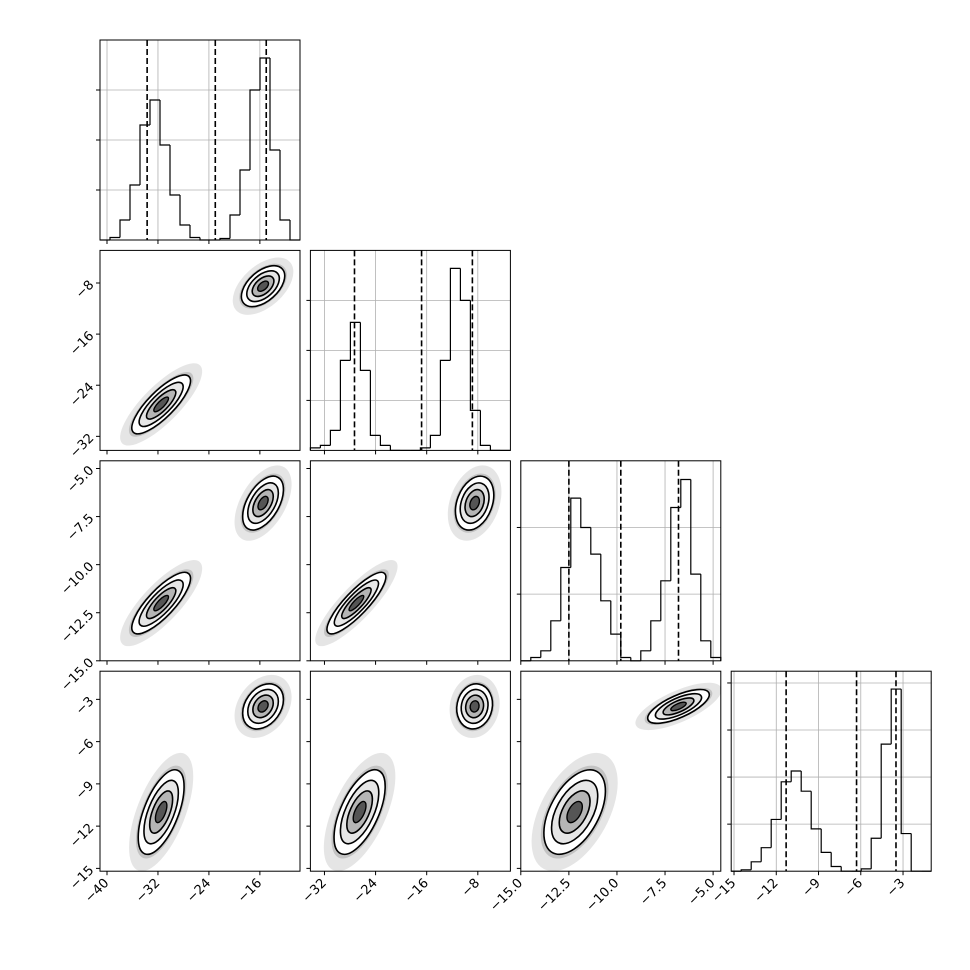 This screenshot has height=970, width=970. What do you see at coordinates (554, 895) in the screenshot?
I see `x-tick-label: −12.5` at bounding box center [554, 895].